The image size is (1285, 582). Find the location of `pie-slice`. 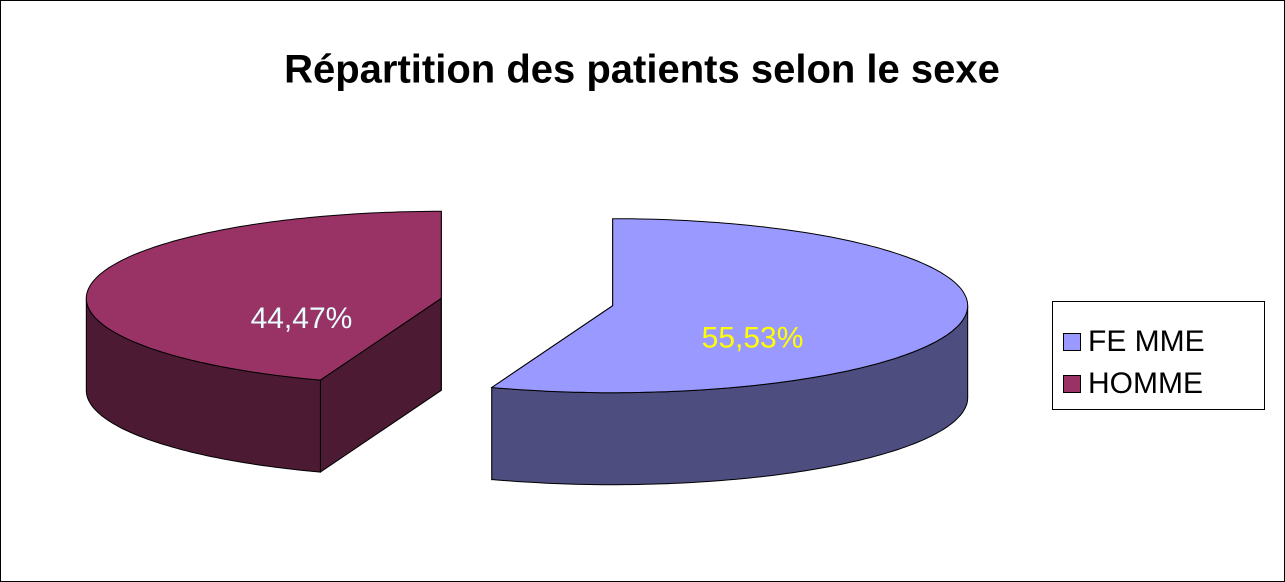

pie-slice is located at coordinates (263, 342).